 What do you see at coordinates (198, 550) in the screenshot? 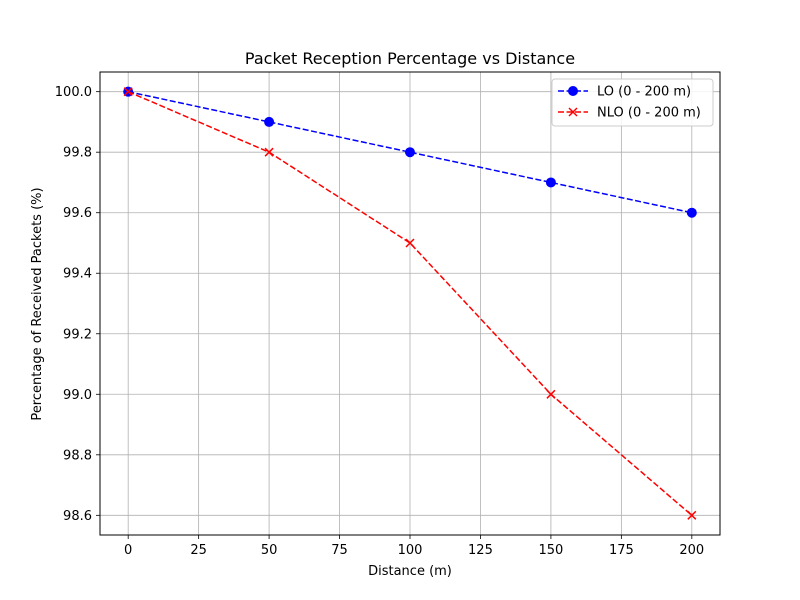
I see `x-tick-label: 25` at bounding box center [198, 550].